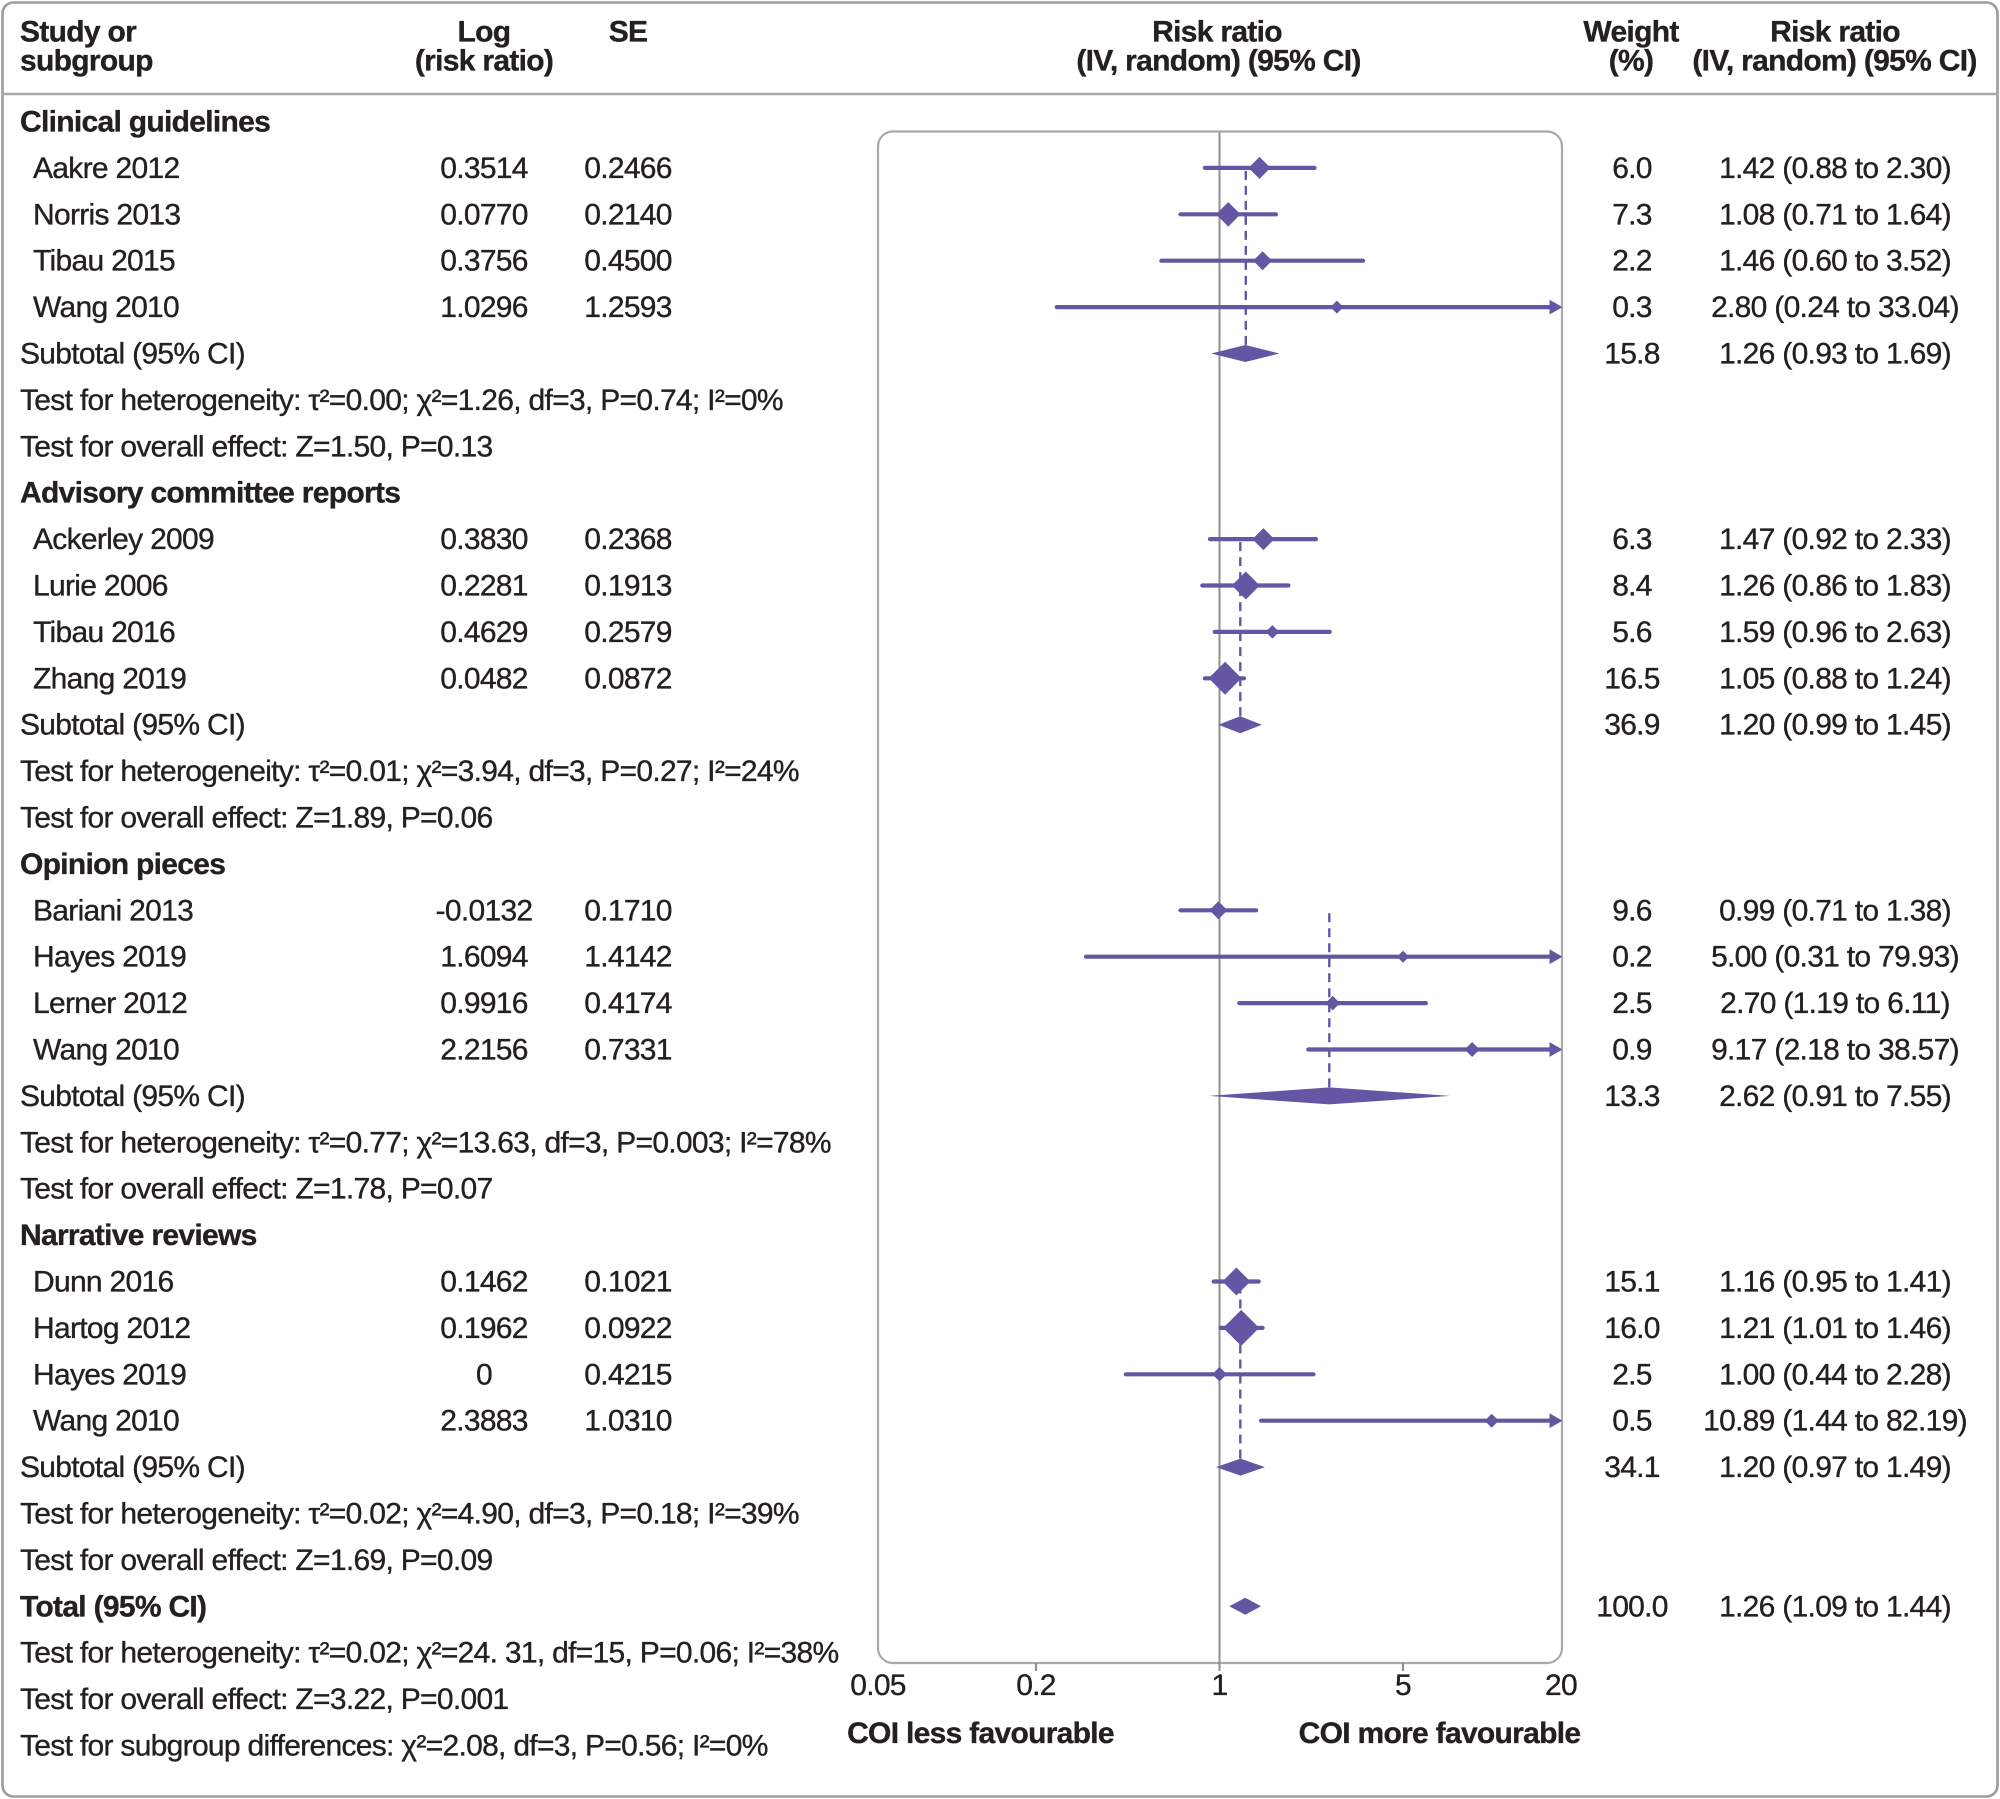  I want to click on svg-text: 0.9, so click(1632, 1050).